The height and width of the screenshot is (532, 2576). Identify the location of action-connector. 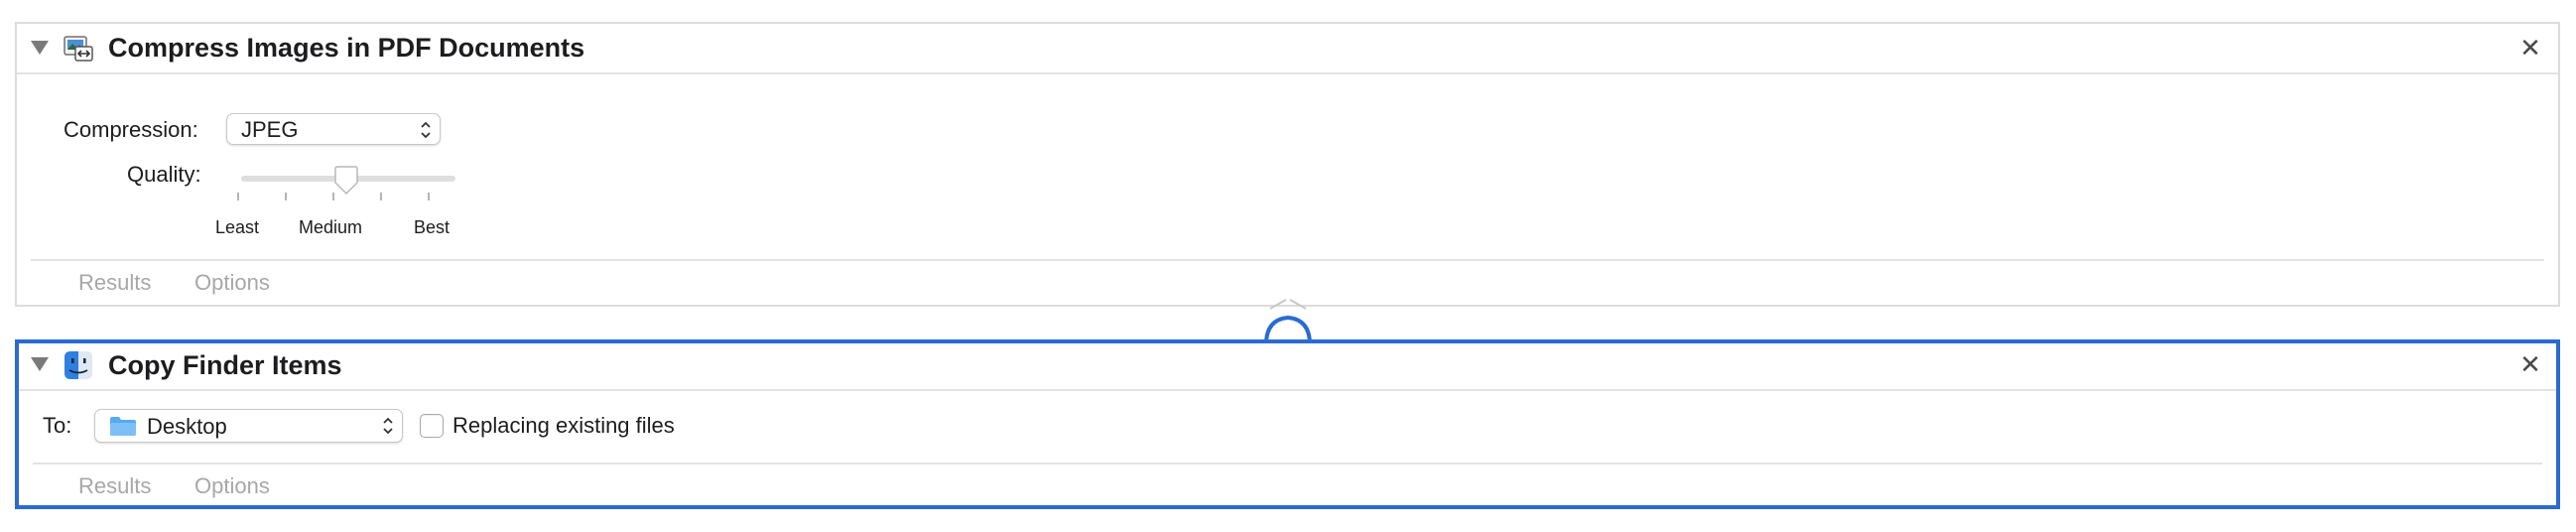
(1288, 322).